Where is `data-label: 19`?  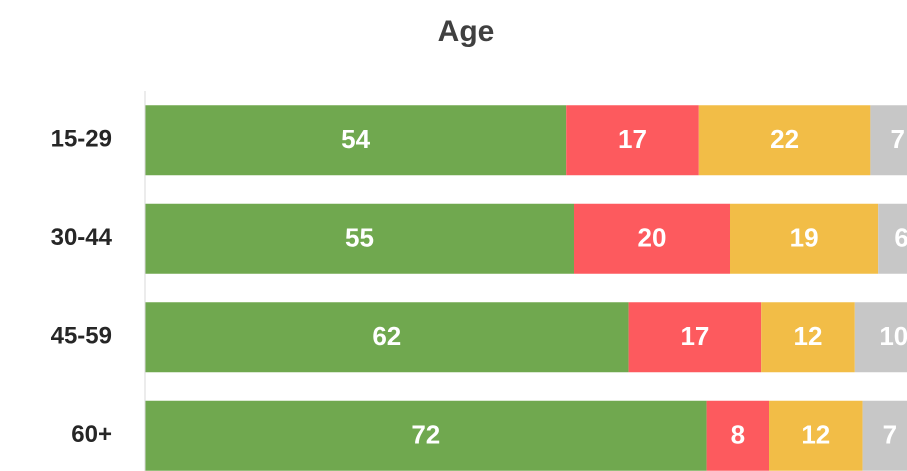 data-label: 19 is located at coordinates (804, 238).